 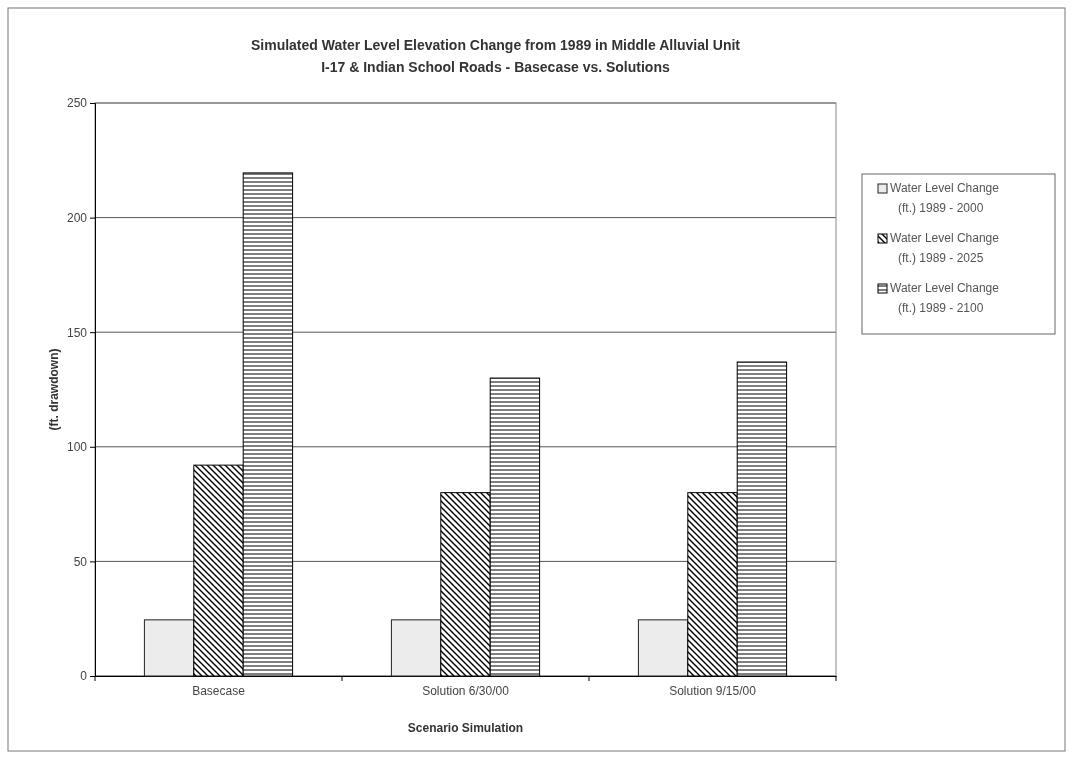 What do you see at coordinates (465, 728) in the screenshot?
I see `x-axis-title: Scenario Simulation` at bounding box center [465, 728].